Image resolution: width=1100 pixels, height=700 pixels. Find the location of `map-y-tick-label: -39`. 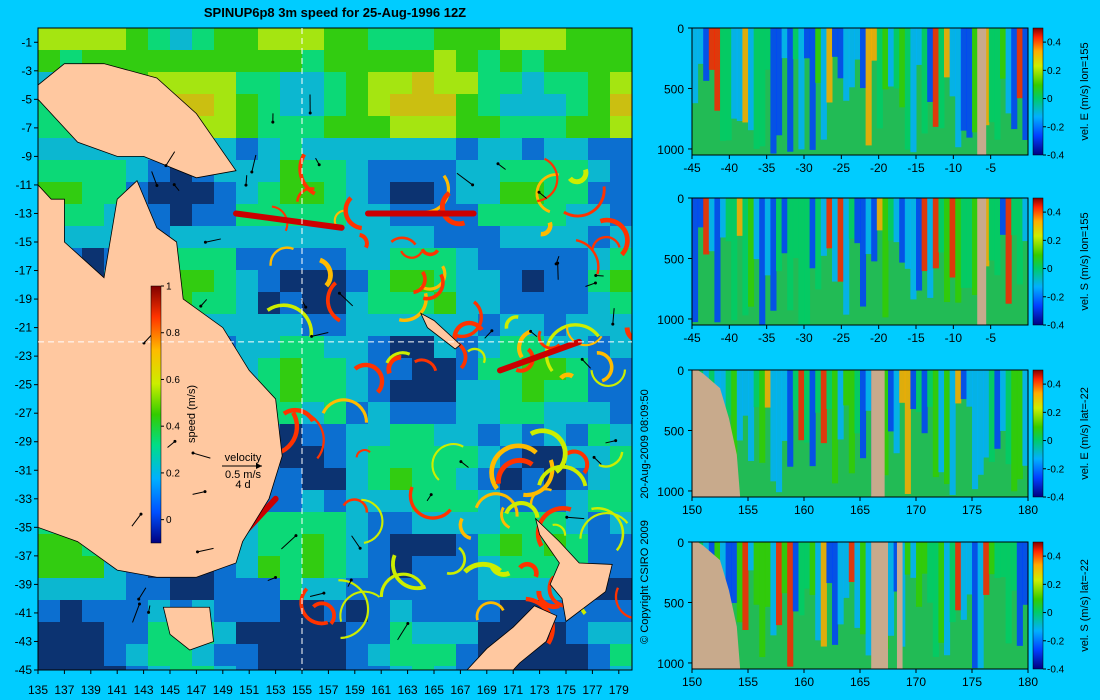

map-y-tick-label: -39 is located at coordinates (24, 584).